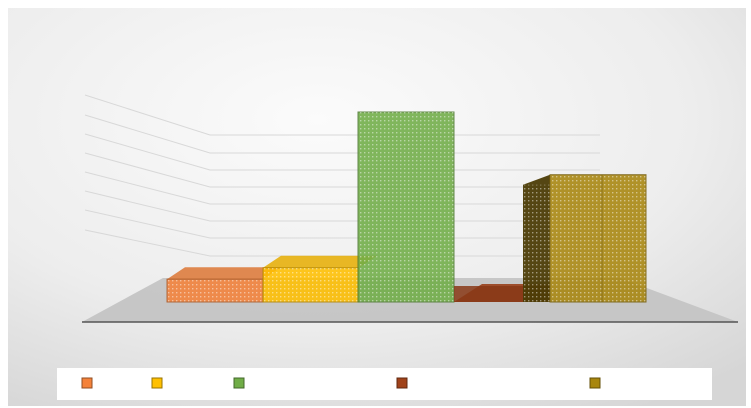  I want to click on legend-box, so click(384, 384).